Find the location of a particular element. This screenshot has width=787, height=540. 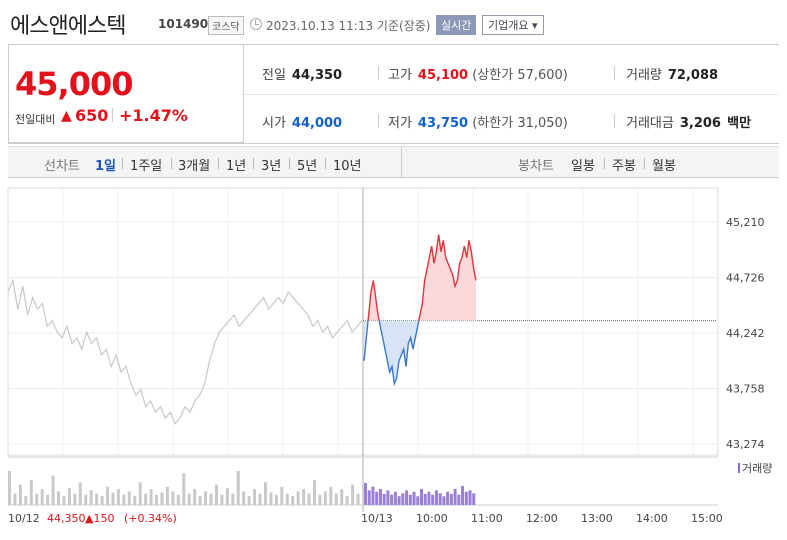

current-price: 45,000 is located at coordinates (74, 84).